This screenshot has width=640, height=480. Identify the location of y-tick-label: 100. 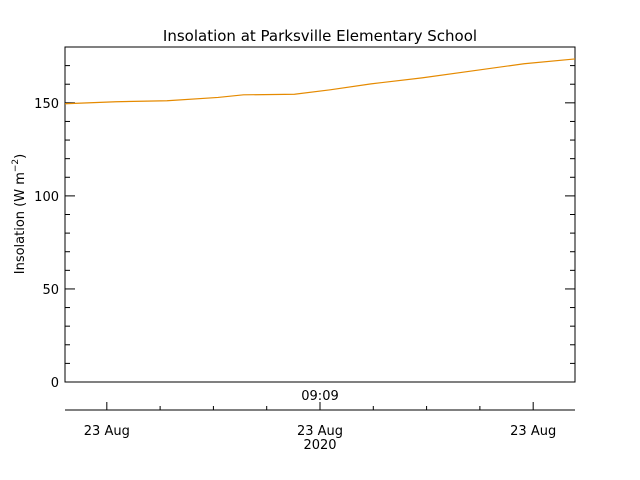
(46, 197).